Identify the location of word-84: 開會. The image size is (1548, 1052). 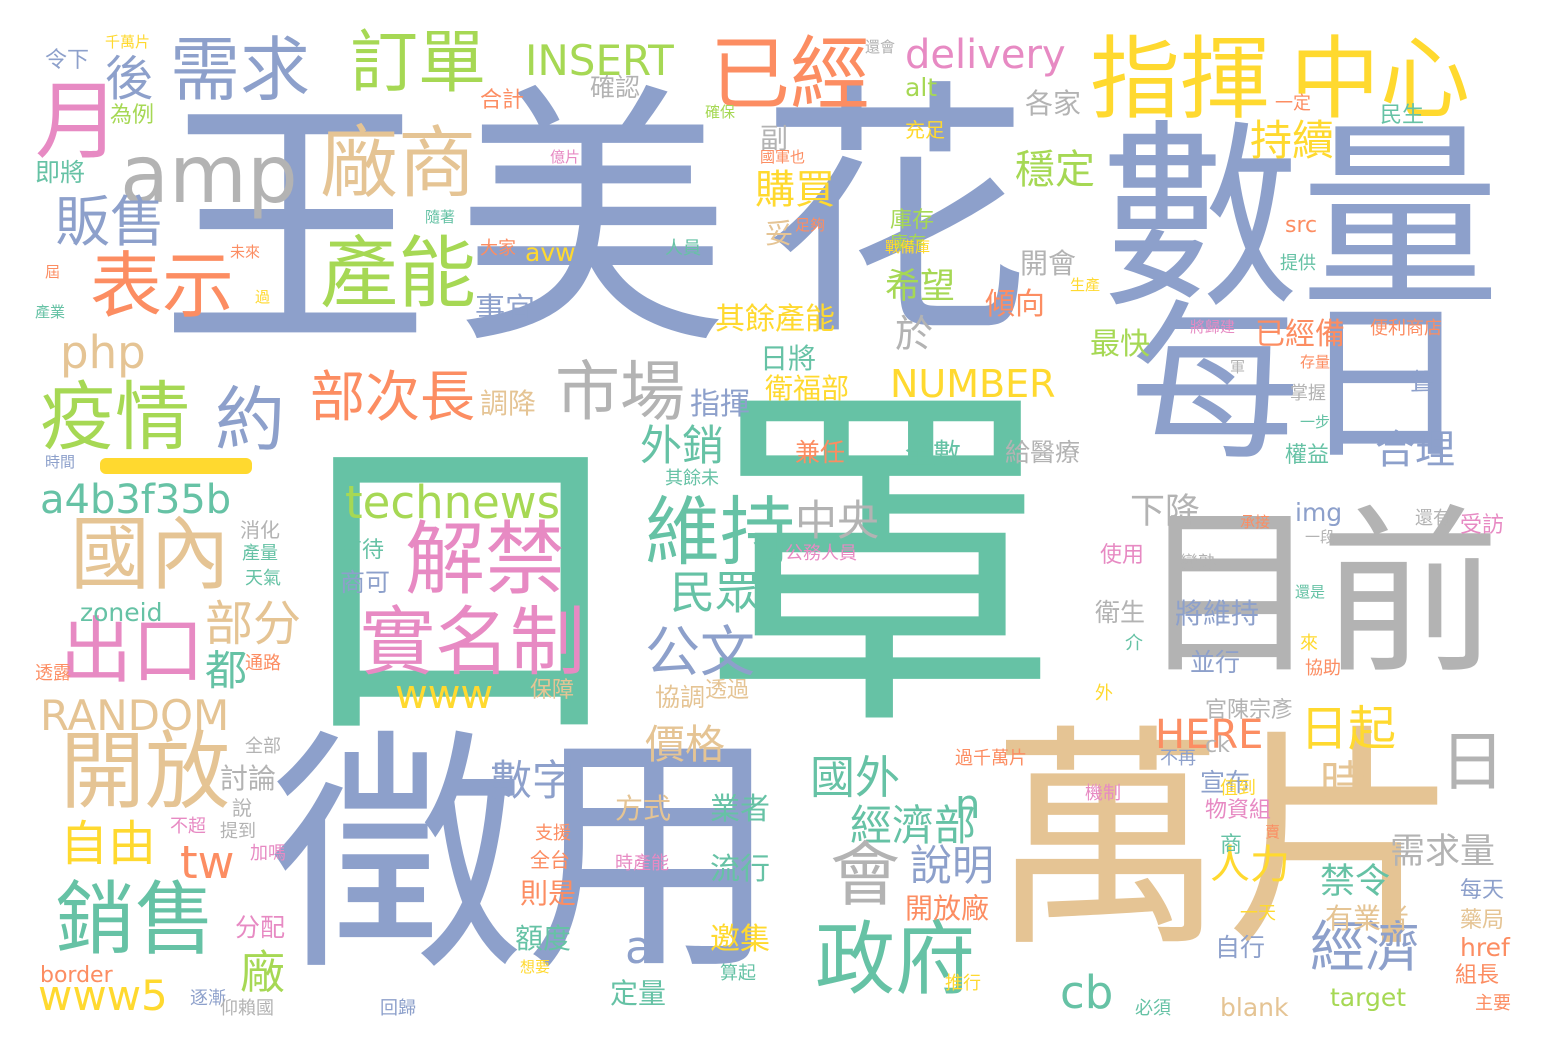
(1048, 263).